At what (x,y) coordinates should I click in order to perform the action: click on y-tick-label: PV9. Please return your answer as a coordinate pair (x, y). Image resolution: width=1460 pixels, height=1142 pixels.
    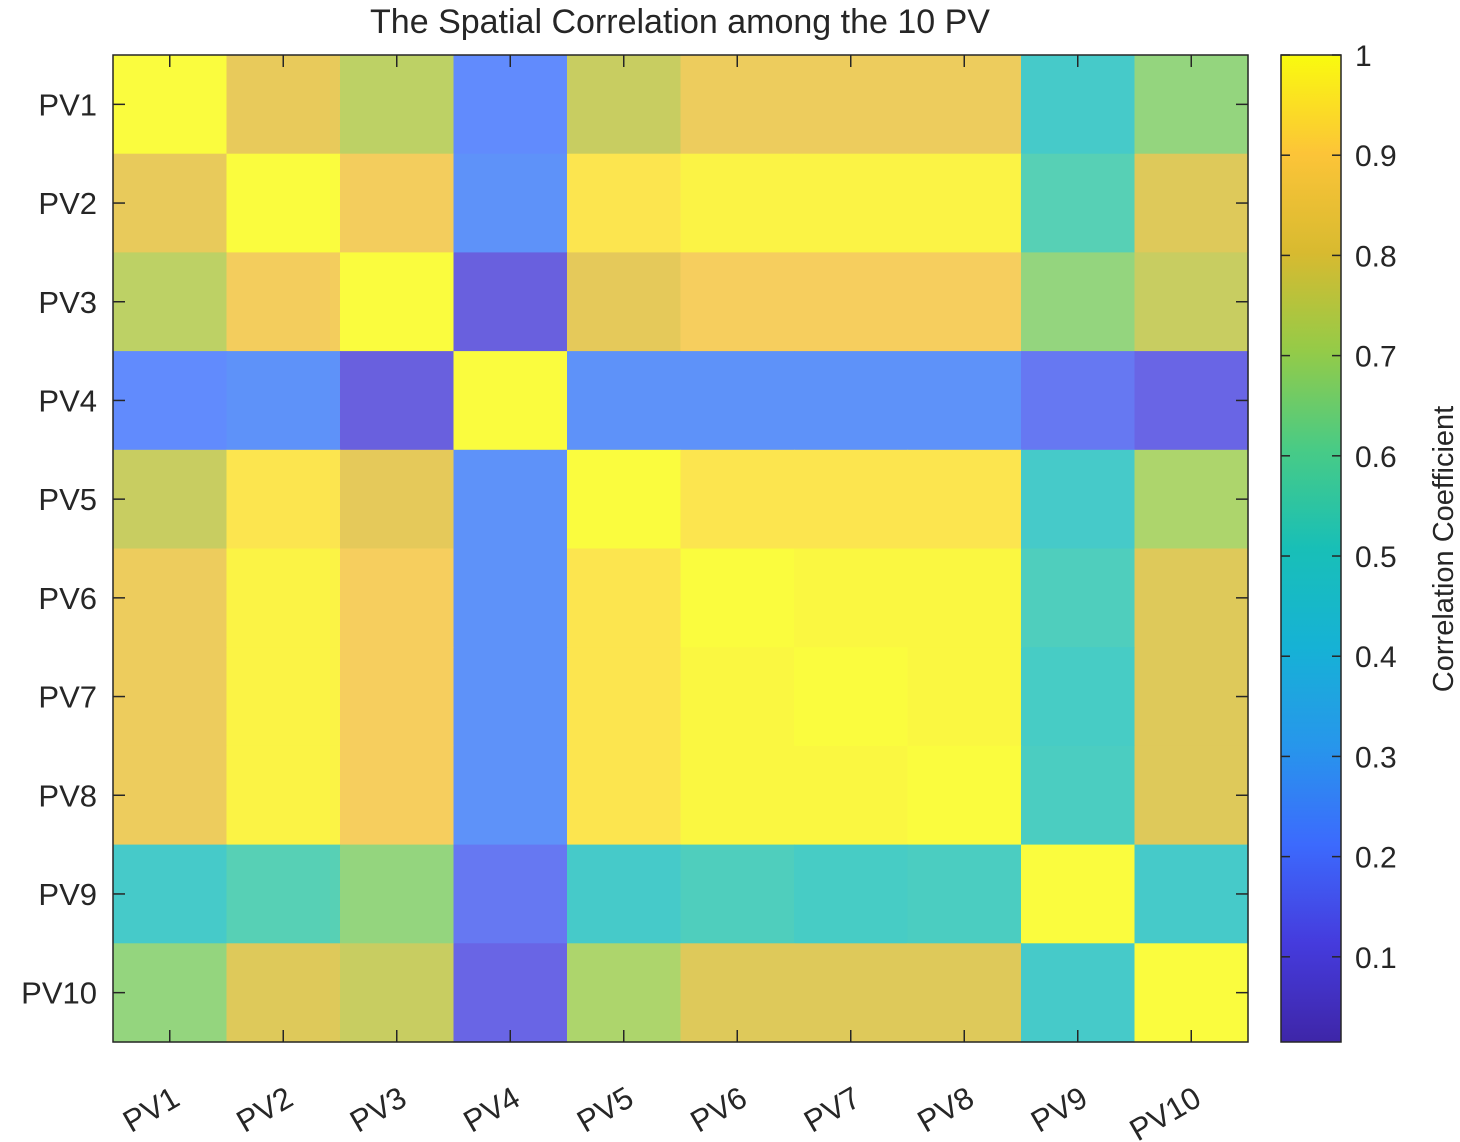
    Looking at the image, I should click on (67, 894).